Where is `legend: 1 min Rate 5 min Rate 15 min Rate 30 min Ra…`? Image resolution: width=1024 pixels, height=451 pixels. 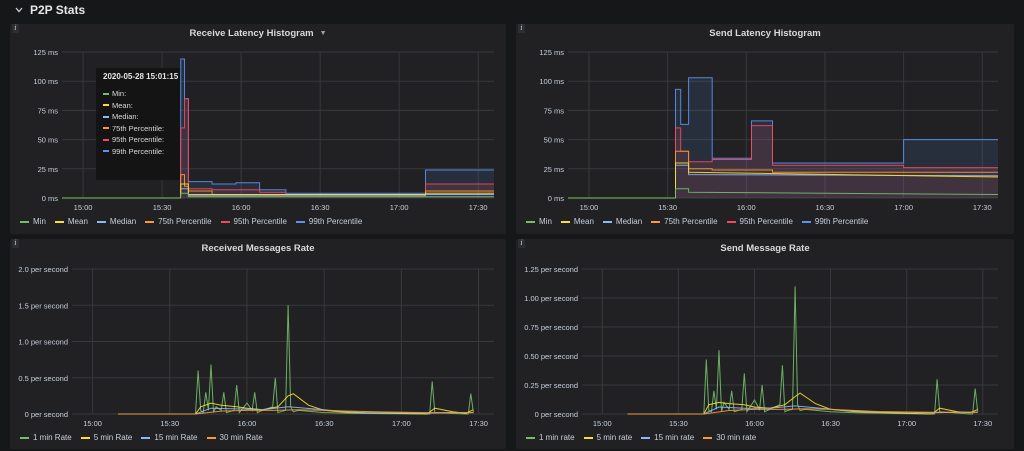 legend: 1 min Rate 5 min Rate 15 min Rate 30 min Ra… is located at coordinates (146, 437).